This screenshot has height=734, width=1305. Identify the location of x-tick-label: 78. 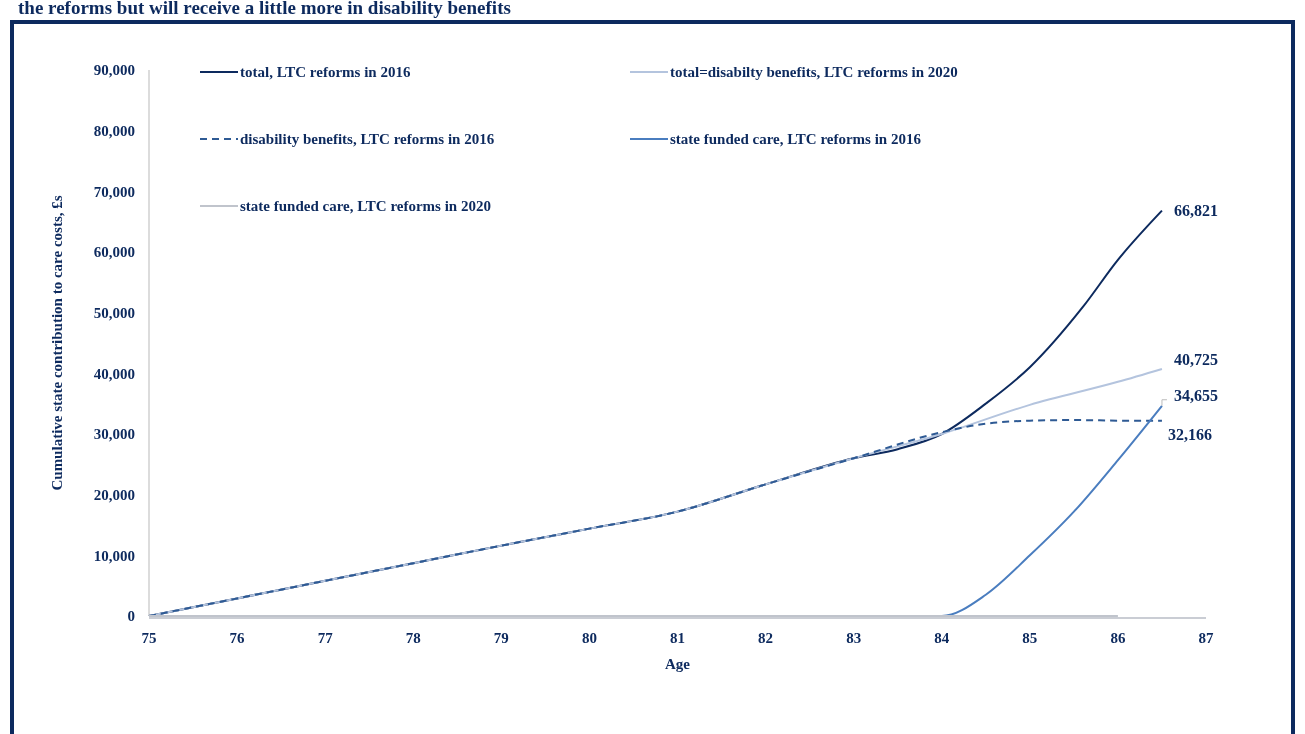
(413, 638).